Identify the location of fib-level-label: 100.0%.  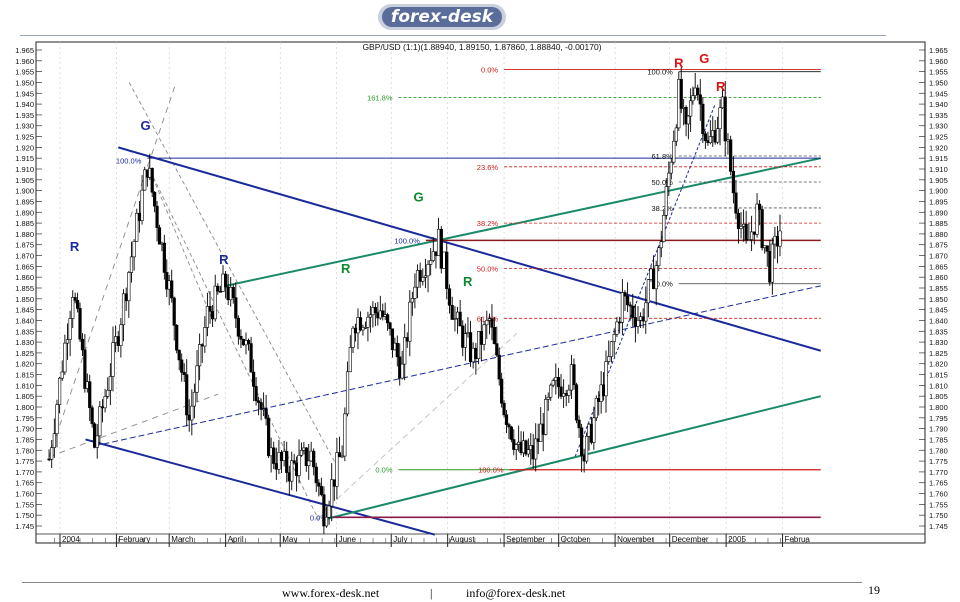
(407, 240).